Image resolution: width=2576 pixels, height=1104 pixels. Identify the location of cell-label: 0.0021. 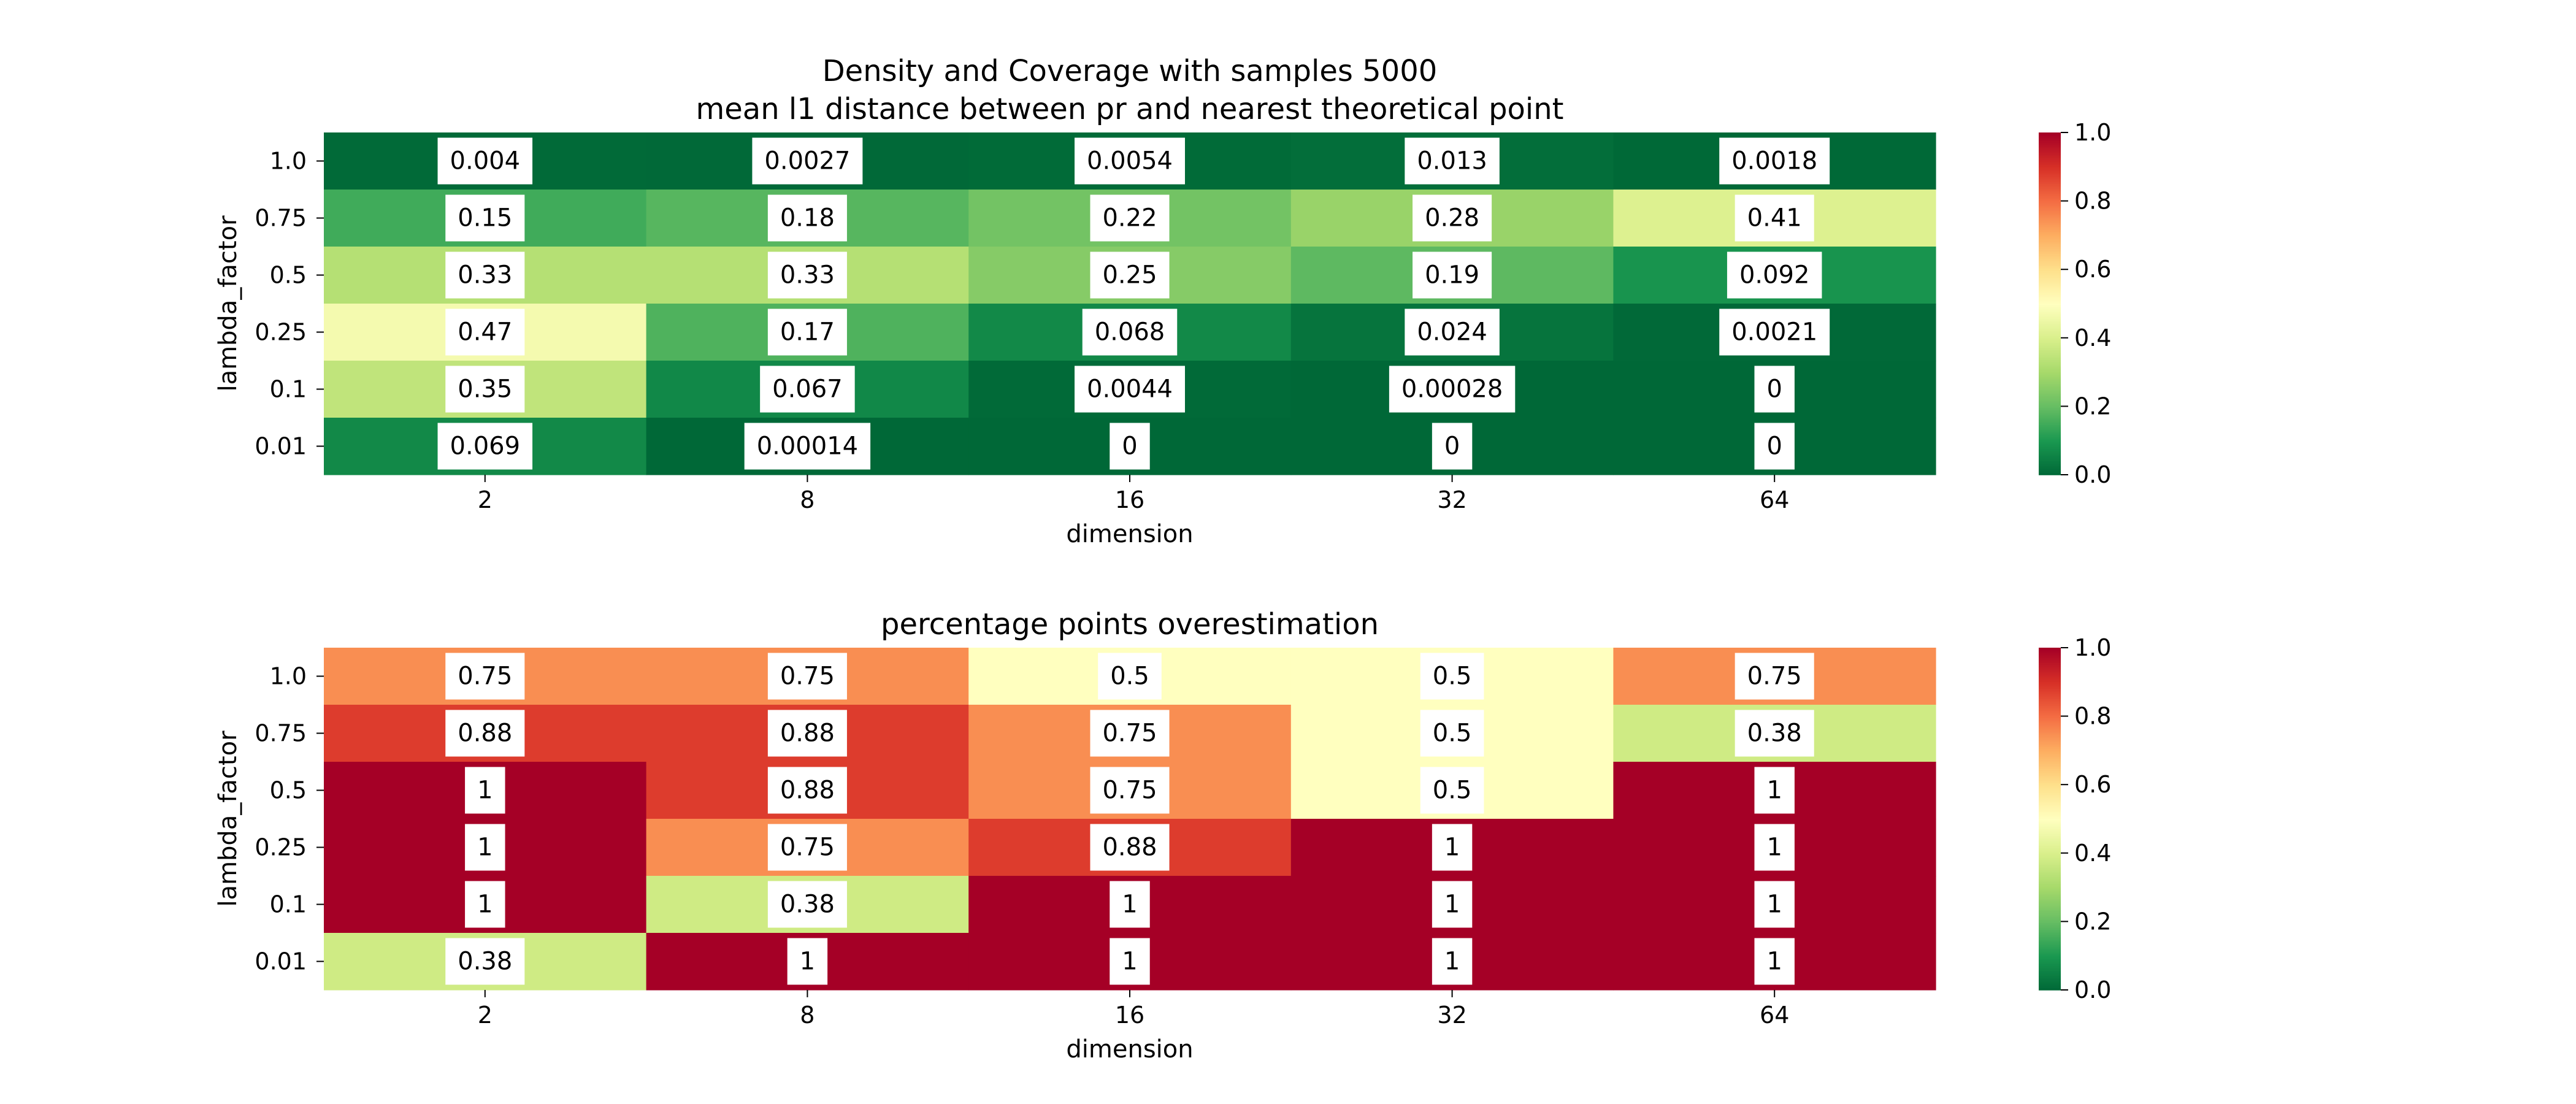
(1774, 332).